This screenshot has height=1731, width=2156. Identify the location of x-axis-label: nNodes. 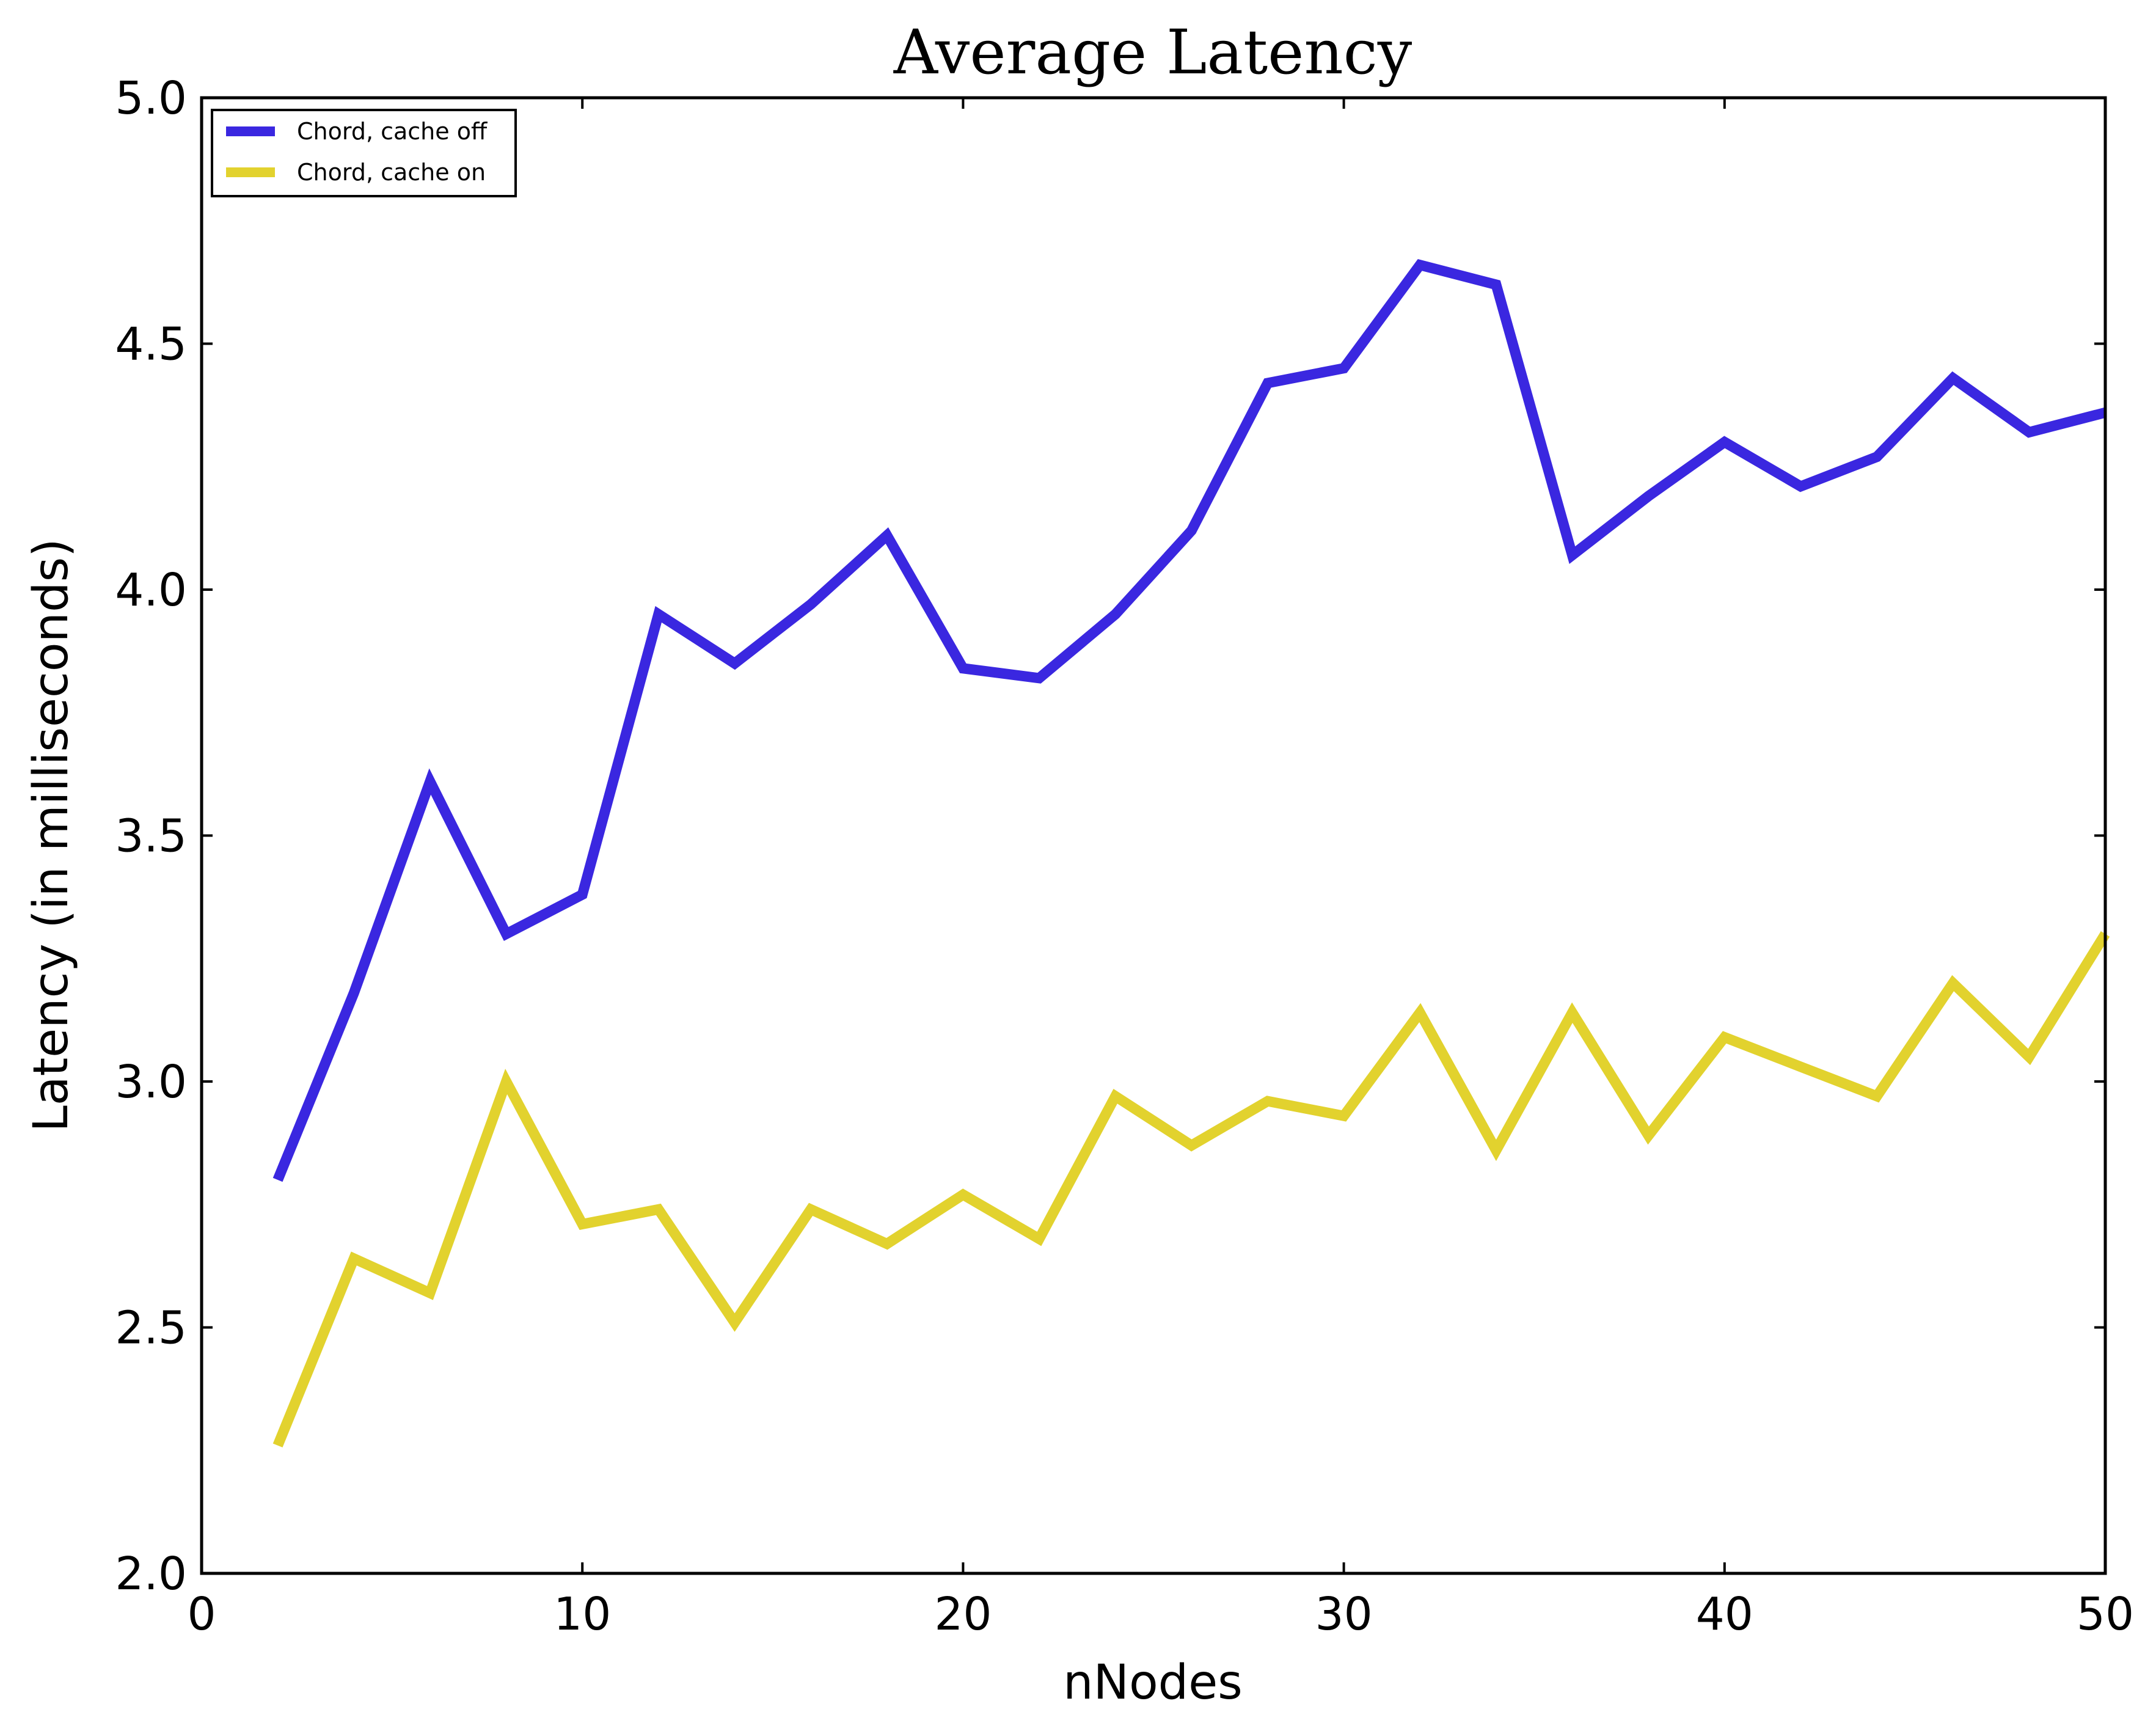
(1153, 1682).